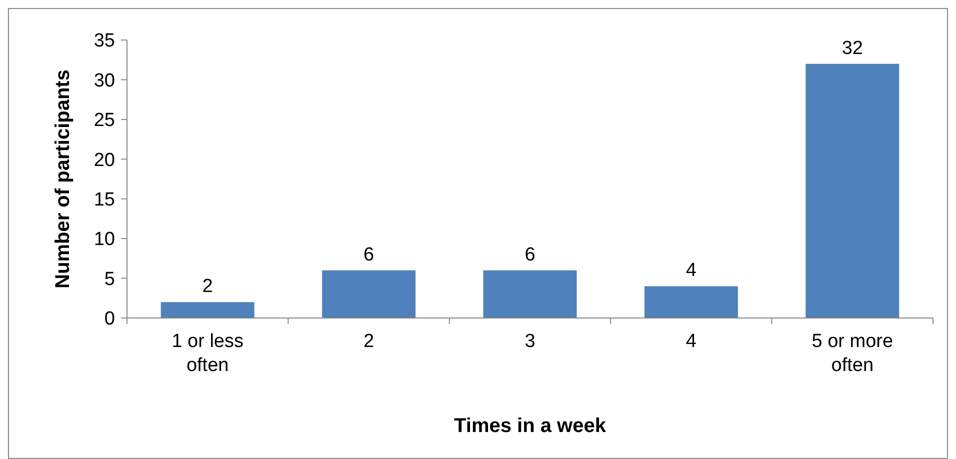 The image size is (956, 459). What do you see at coordinates (530, 426) in the screenshot?
I see `x-axis-title: Times in a week` at bounding box center [530, 426].